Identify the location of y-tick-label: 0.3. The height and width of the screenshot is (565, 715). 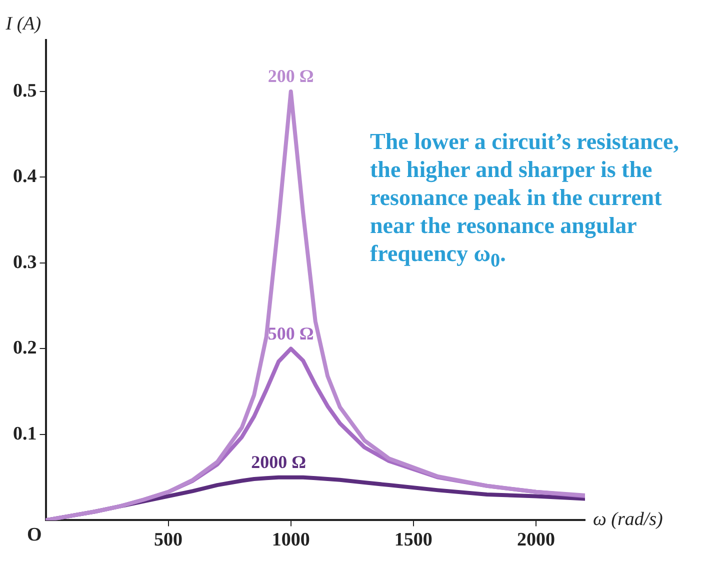
(25, 262).